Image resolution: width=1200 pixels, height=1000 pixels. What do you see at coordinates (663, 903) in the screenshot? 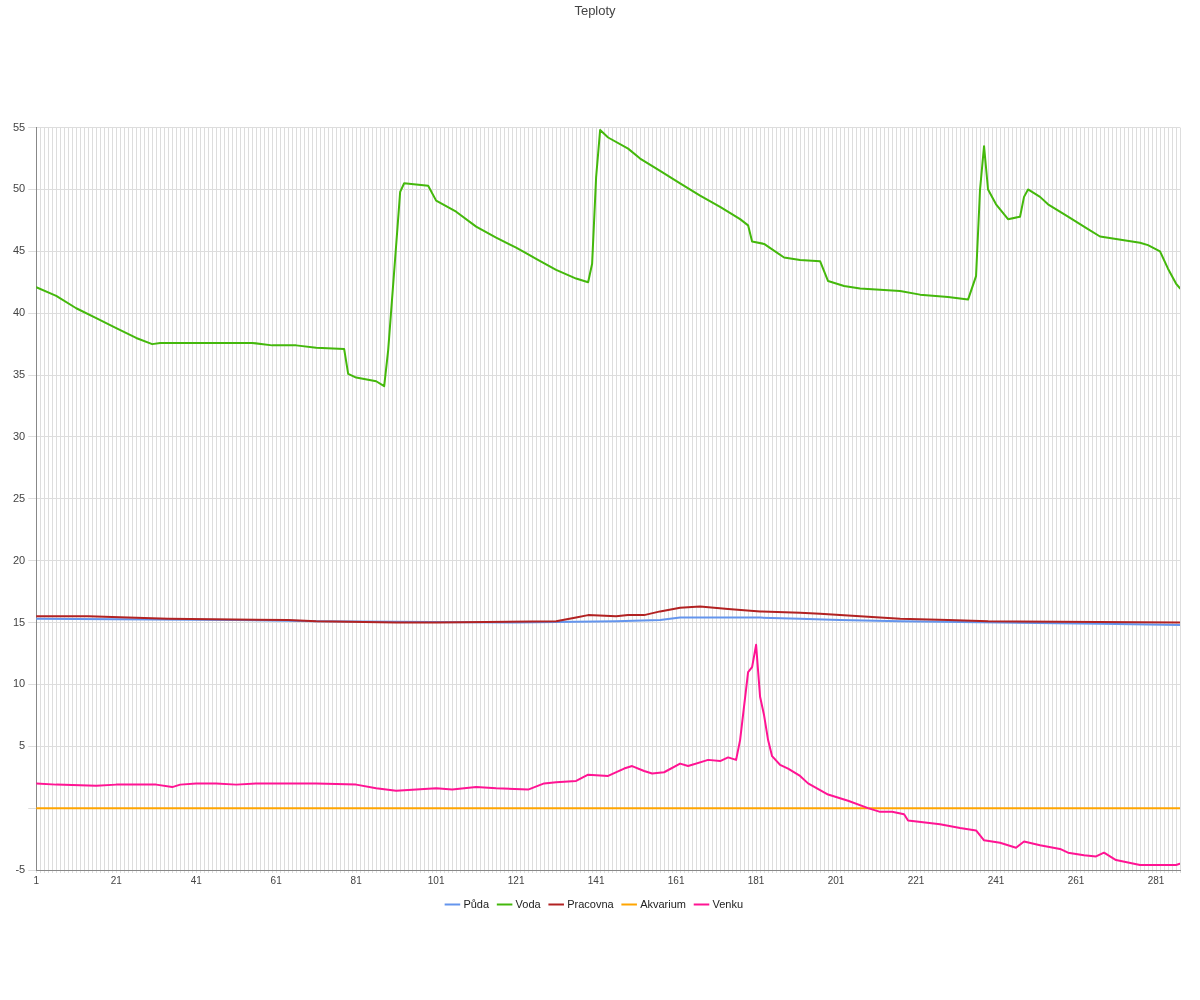
I see `legend-label: Akvarium` at bounding box center [663, 903].